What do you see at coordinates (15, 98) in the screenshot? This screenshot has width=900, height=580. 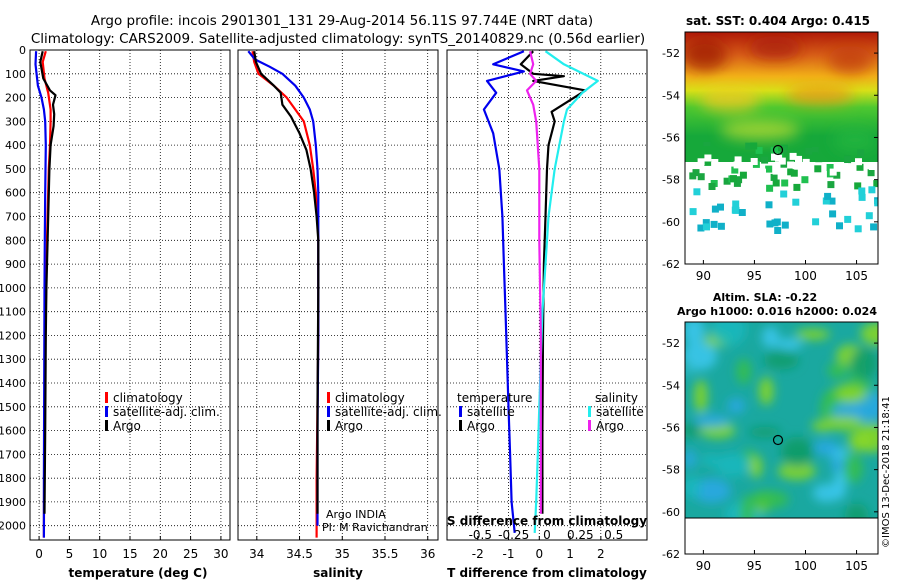 I see `depth-tick-label: 200` at bounding box center [15, 98].